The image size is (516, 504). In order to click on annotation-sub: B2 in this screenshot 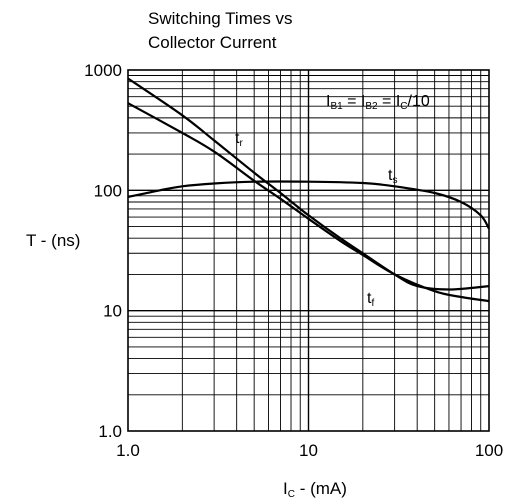, I will do `click(371, 106)`.